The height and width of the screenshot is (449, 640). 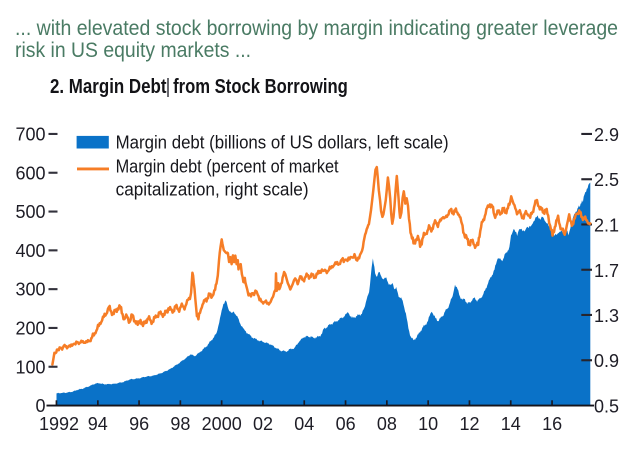 What do you see at coordinates (606, 180) in the screenshot?
I see `svg-text: 2.5` at bounding box center [606, 180].